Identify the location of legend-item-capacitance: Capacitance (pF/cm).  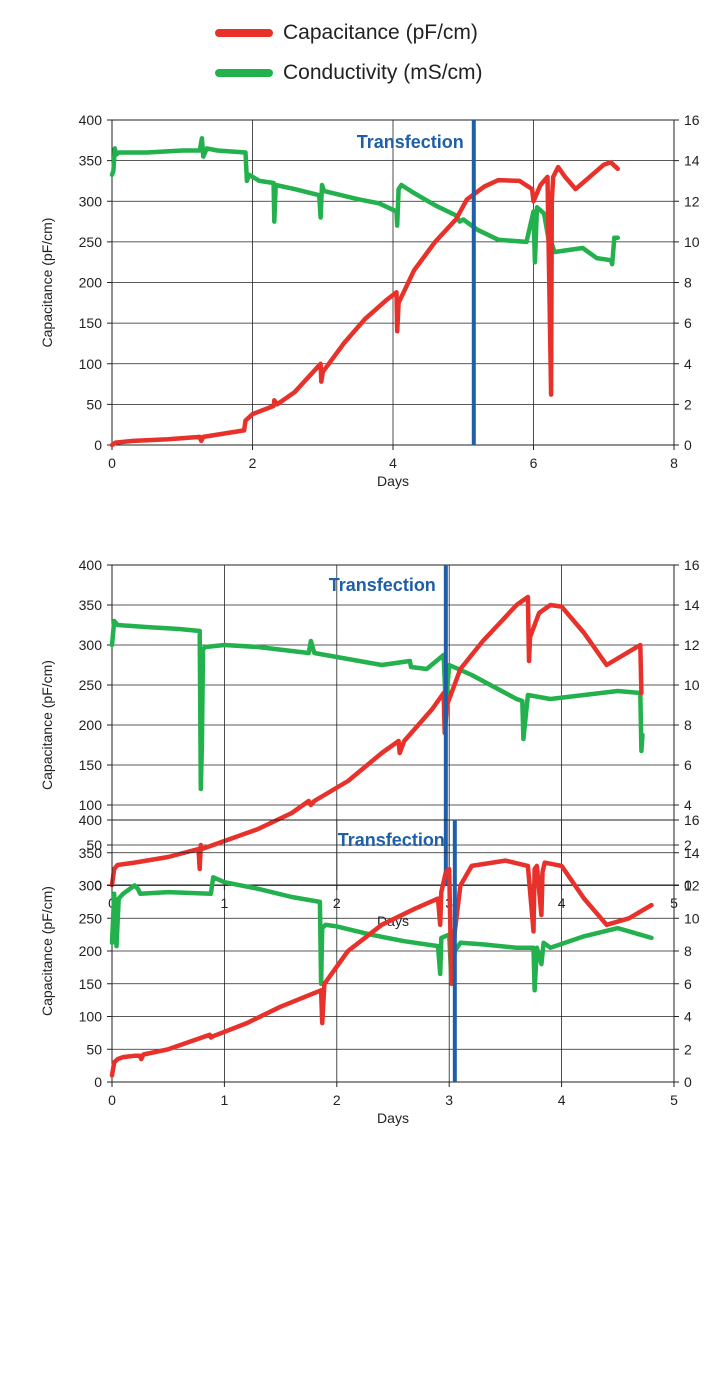
(346, 33).